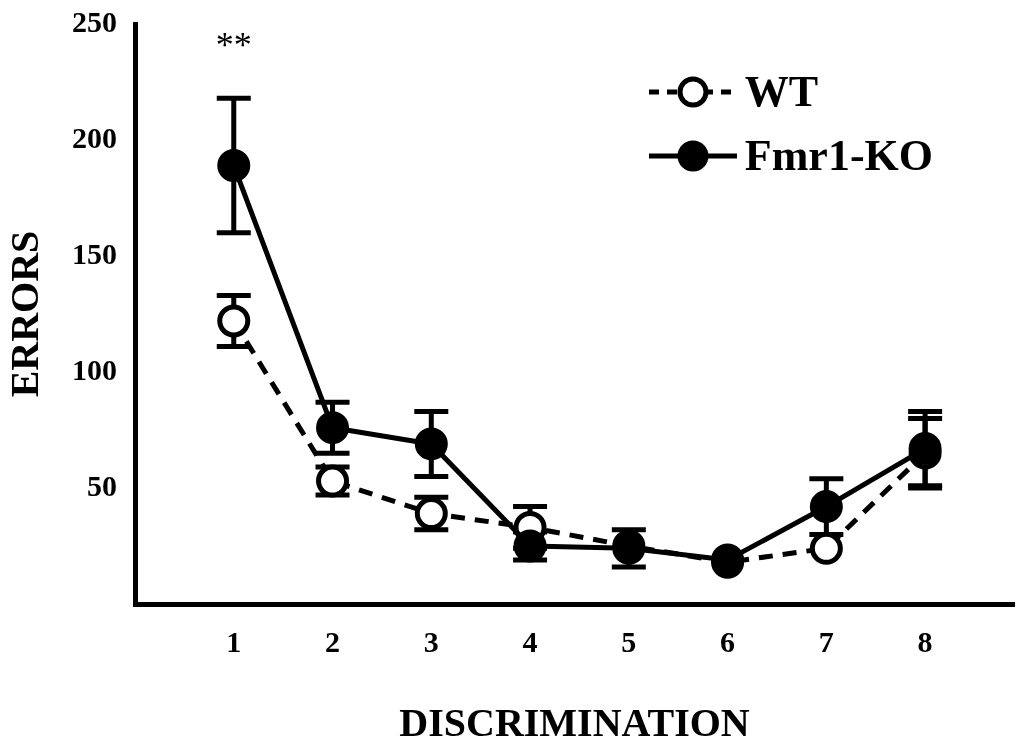  I want to click on legend-label: WT, so click(781, 92).